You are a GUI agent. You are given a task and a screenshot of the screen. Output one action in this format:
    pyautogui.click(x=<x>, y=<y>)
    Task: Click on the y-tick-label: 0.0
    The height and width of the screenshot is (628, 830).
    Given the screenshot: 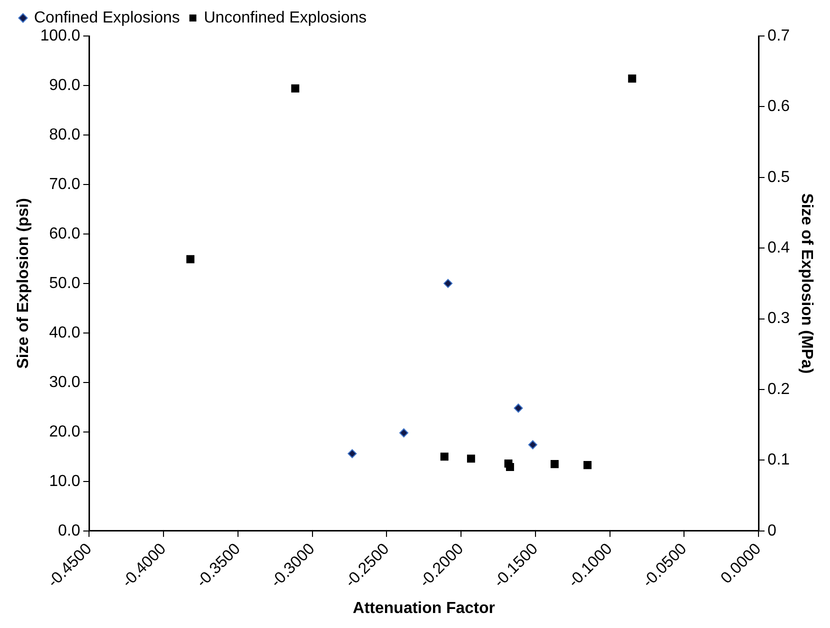 What is the action you would take?
    pyautogui.click(x=69, y=531)
    